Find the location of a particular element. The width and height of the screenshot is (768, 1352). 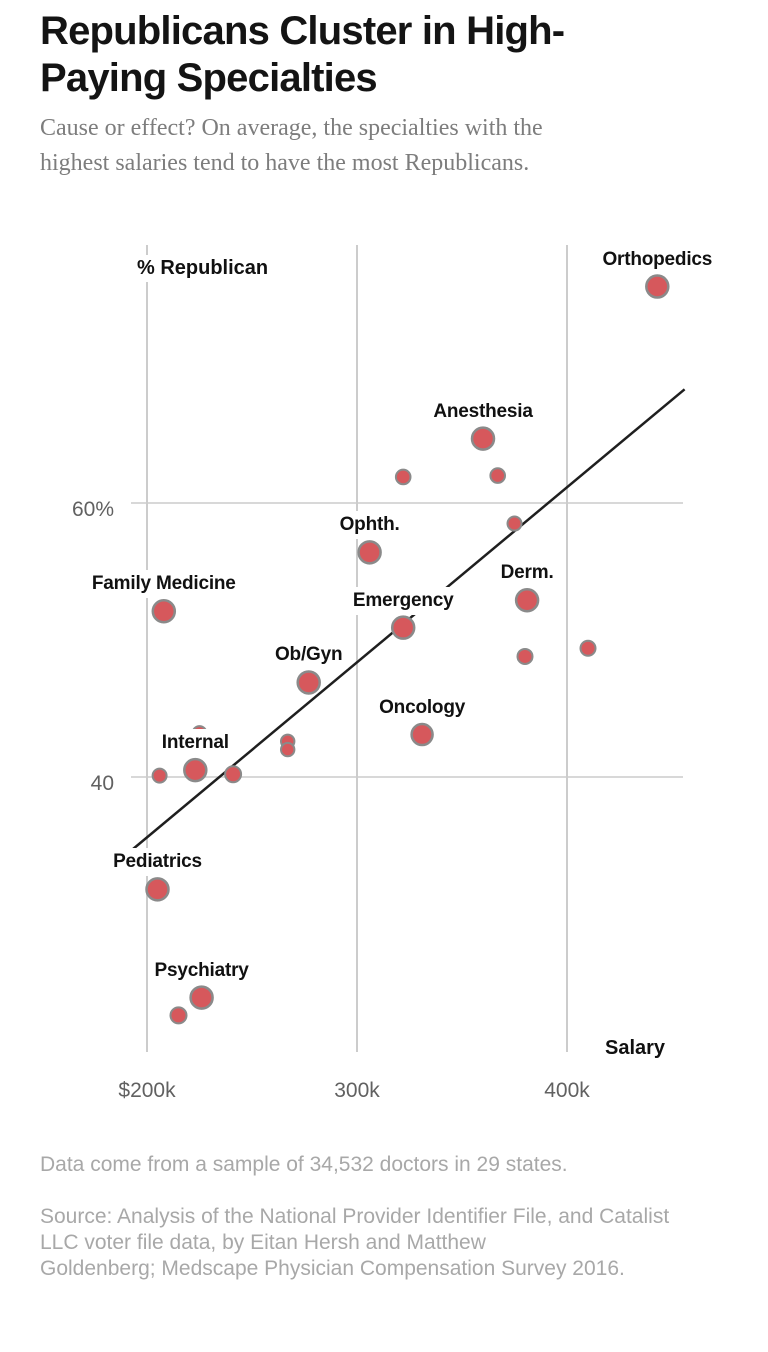

data-point-psychiatry is located at coordinates (201, 997).